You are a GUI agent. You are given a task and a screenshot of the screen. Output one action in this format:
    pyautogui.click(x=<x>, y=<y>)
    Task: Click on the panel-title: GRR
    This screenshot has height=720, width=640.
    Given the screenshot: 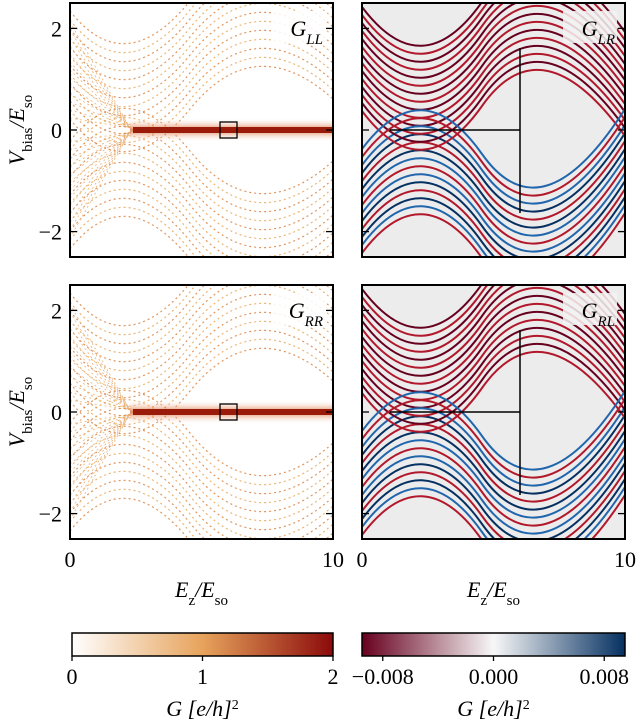 What is the action you would take?
    pyautogui.click(x=306, y=314)
    